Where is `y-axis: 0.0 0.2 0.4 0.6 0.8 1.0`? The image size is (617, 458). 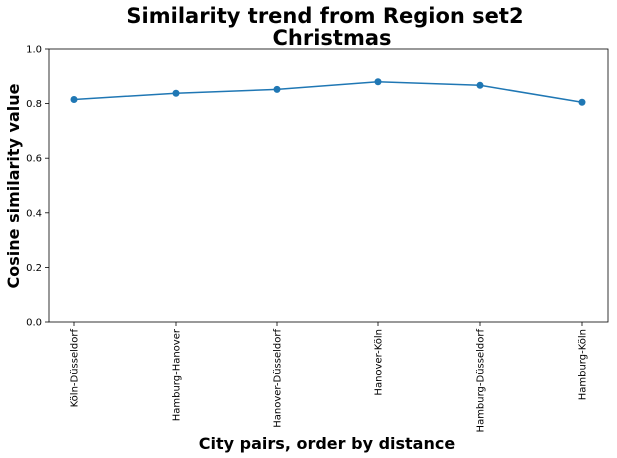 y-axis: 0.0 0.2 0.4 0.6 0.8 1.0 is located at coordinates (37, 187).